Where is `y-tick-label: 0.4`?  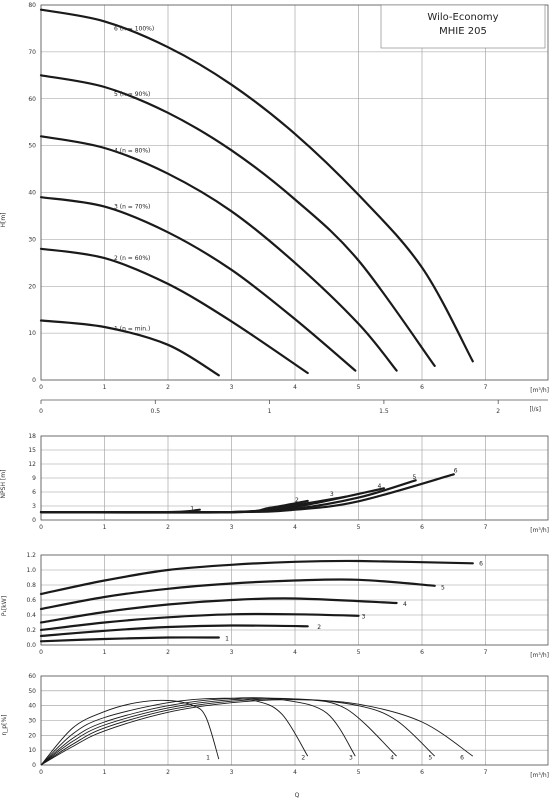 y-tick-label: 0.4 is located at coordinates (31, 615).